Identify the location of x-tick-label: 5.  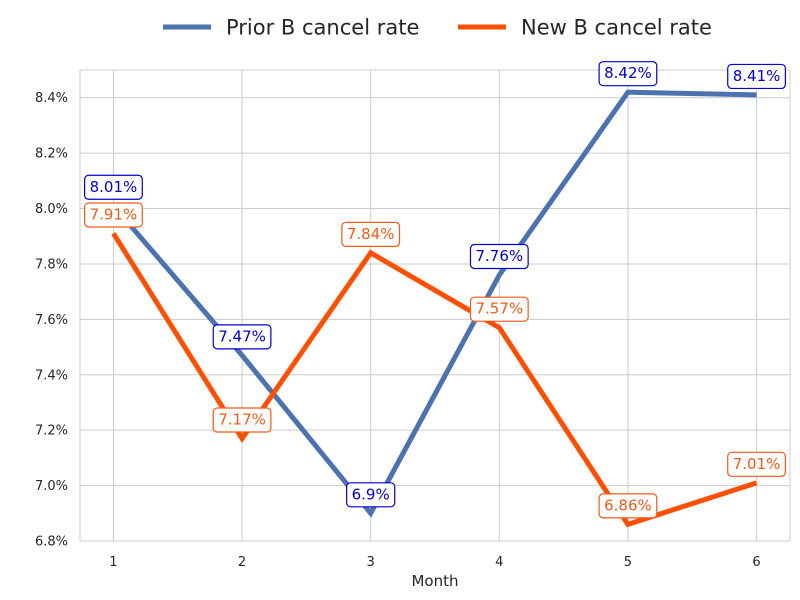
(628, 562).